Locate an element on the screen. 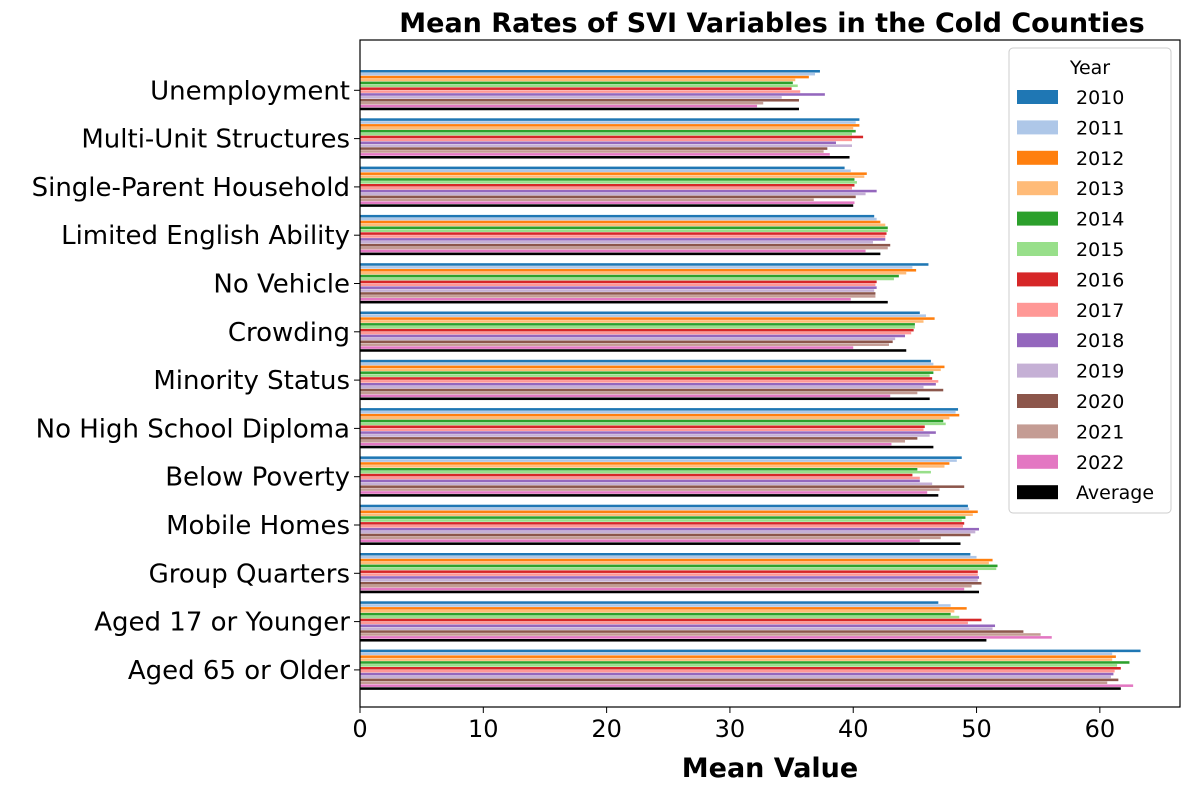 Image resolution: width=1189 pixels, height=792 pixels. y-tick-label: Minority Status is located at coordinates (251, 381).